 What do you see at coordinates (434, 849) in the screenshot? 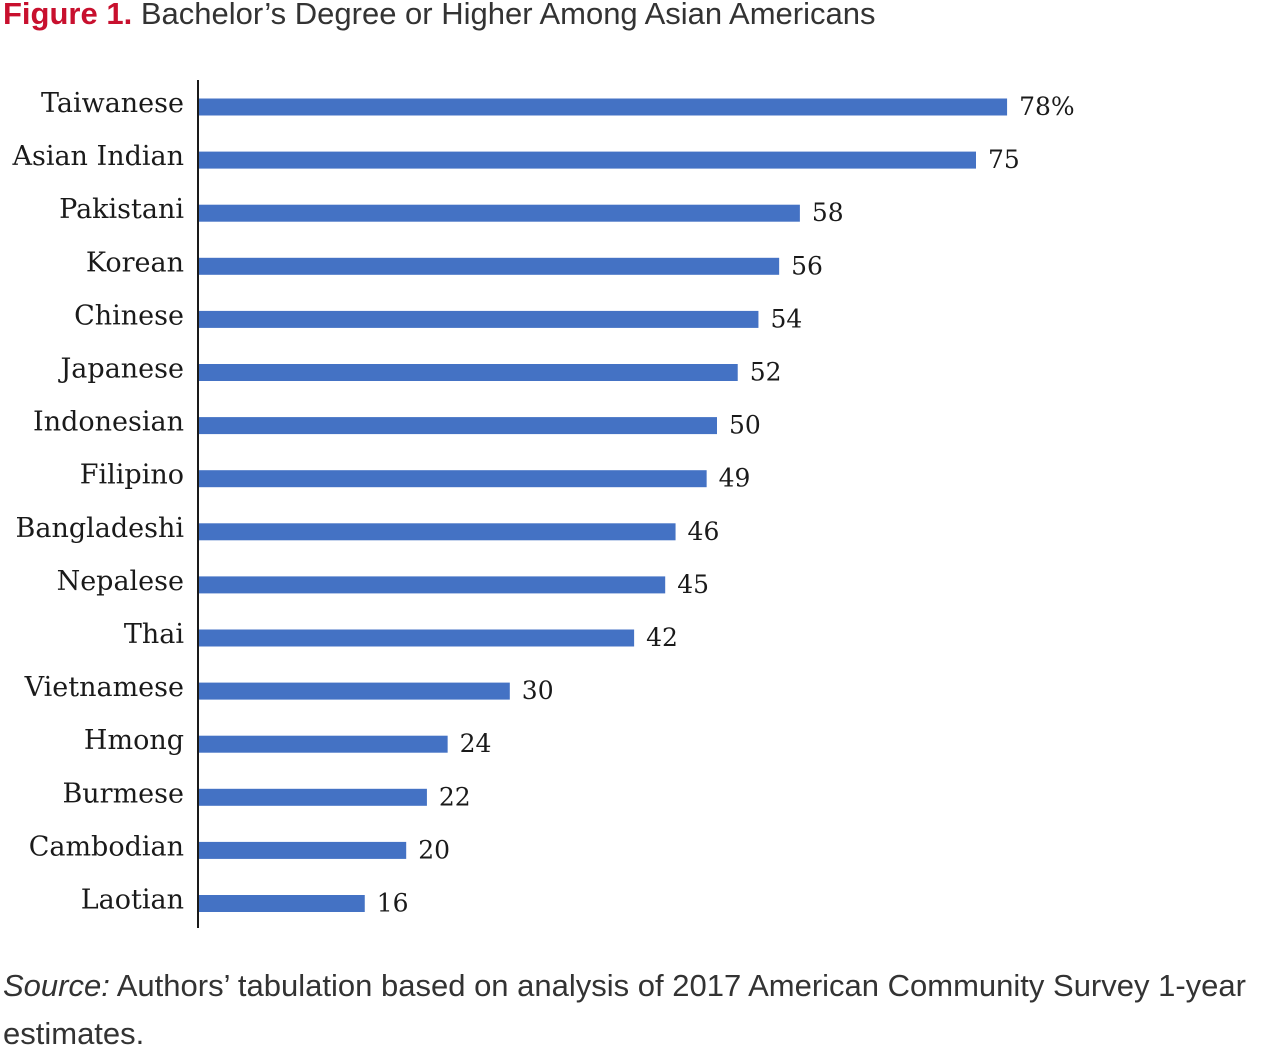
I see `value-label: 20` at bounding box center [434, 849].